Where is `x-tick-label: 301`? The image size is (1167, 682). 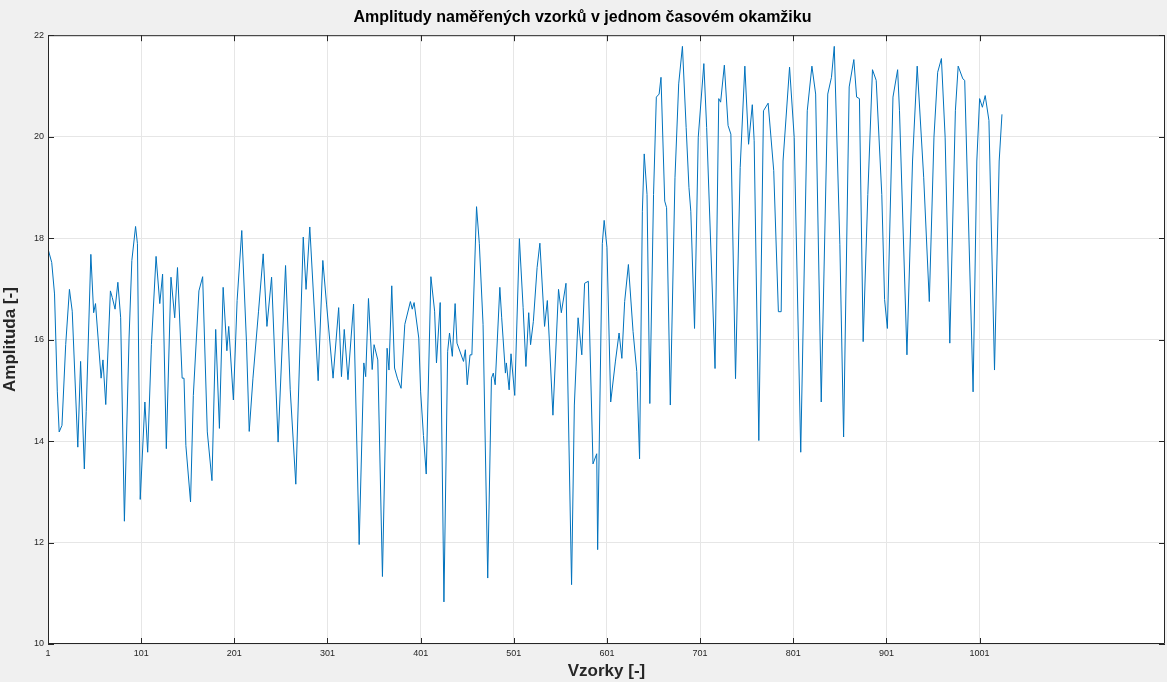
x-tick-label: 301 is located at coordinates (327, 652).